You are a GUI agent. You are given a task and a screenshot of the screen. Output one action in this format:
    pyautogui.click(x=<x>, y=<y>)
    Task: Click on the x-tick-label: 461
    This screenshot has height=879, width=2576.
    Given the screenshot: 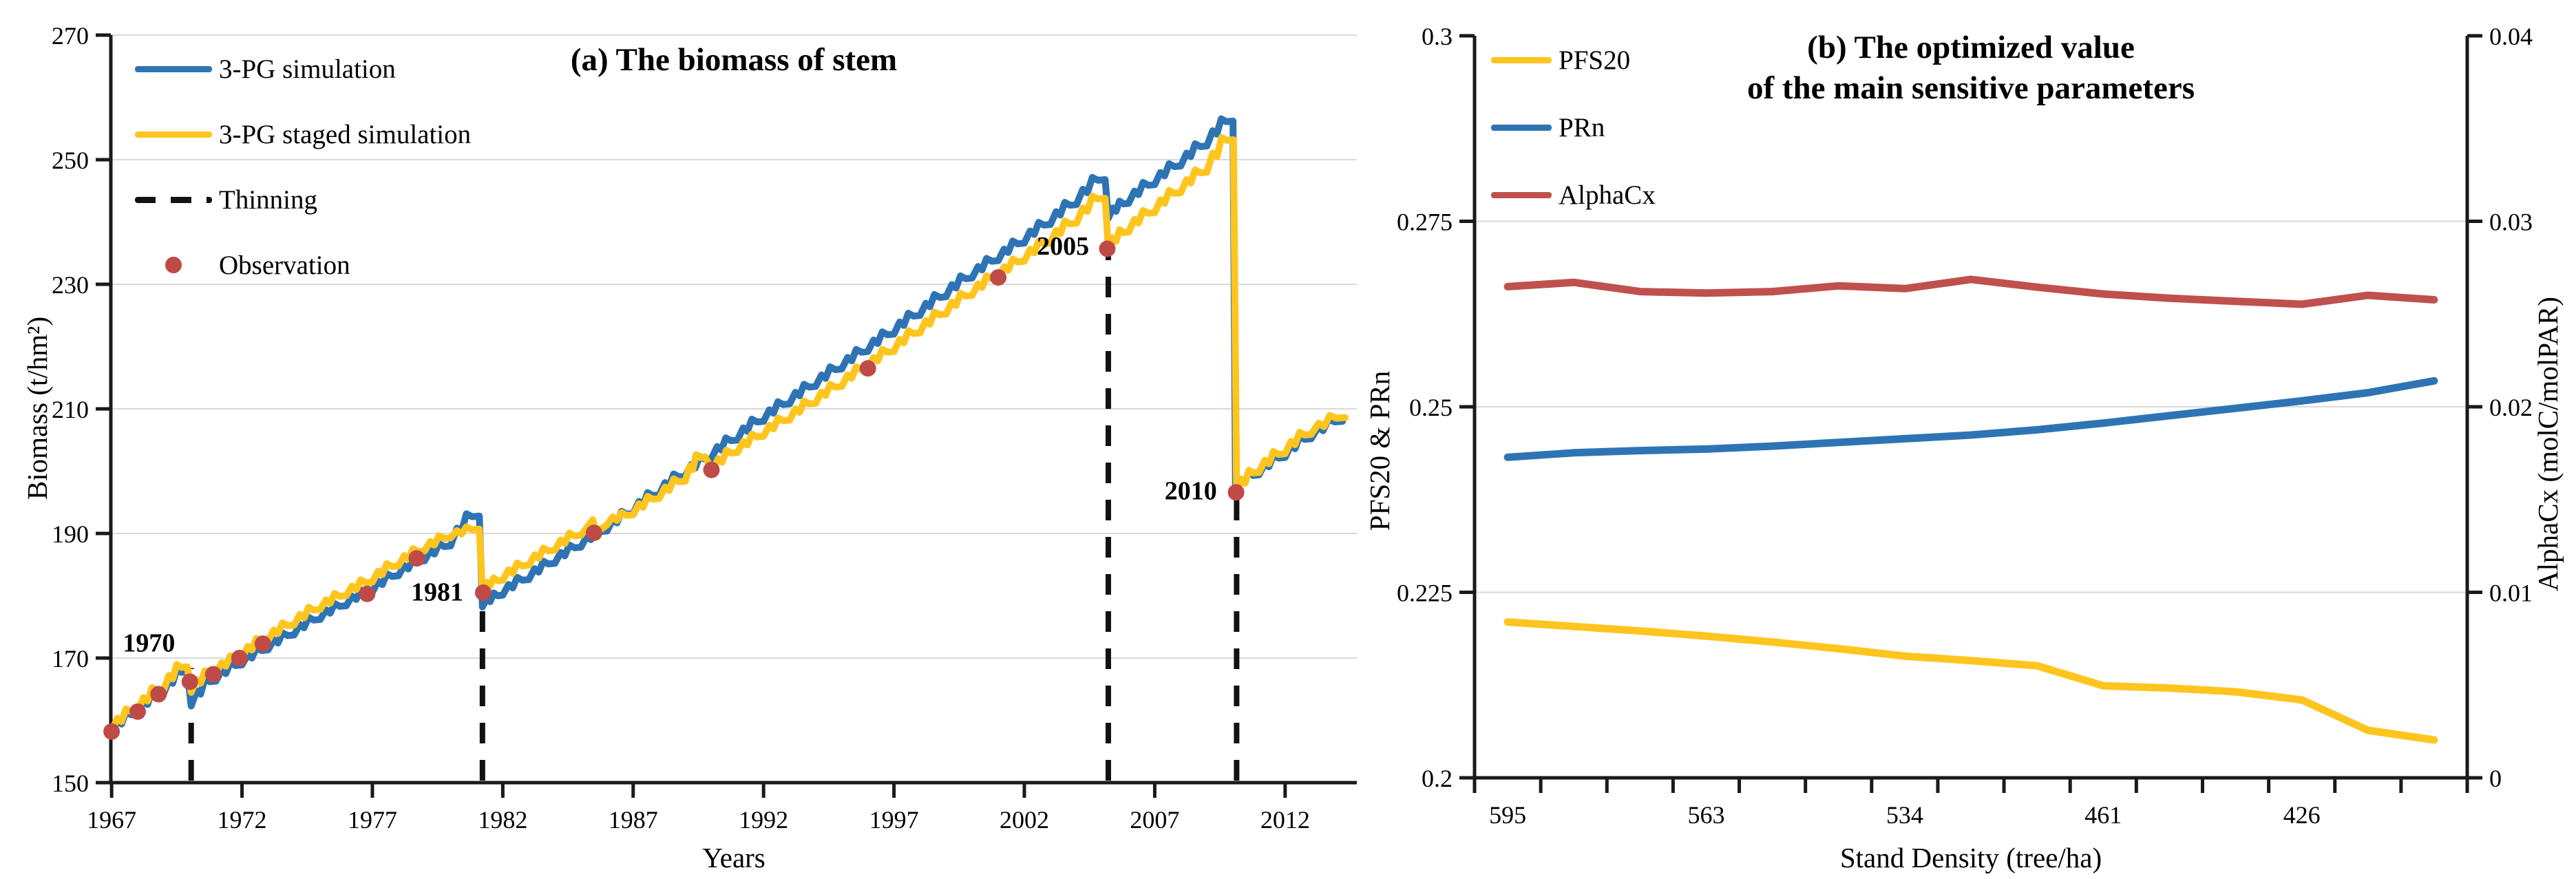 What is the action you would take?
    pyautogui.click(x=2103, y=815)
    